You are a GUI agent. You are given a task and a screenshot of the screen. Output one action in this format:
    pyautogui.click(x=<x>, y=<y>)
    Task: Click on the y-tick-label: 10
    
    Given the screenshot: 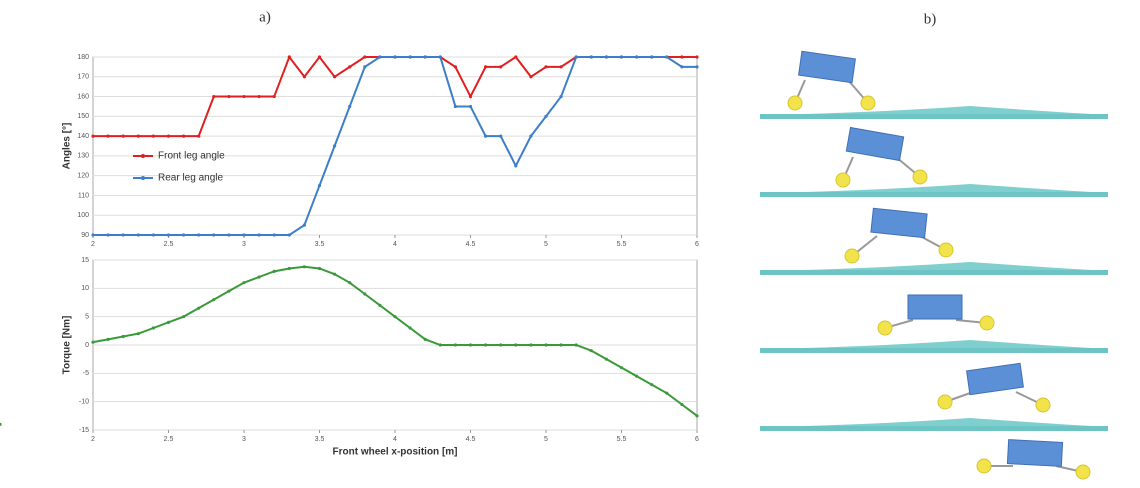 What is the action you would take?
    pyautogui.click(x=85, y=288)
    